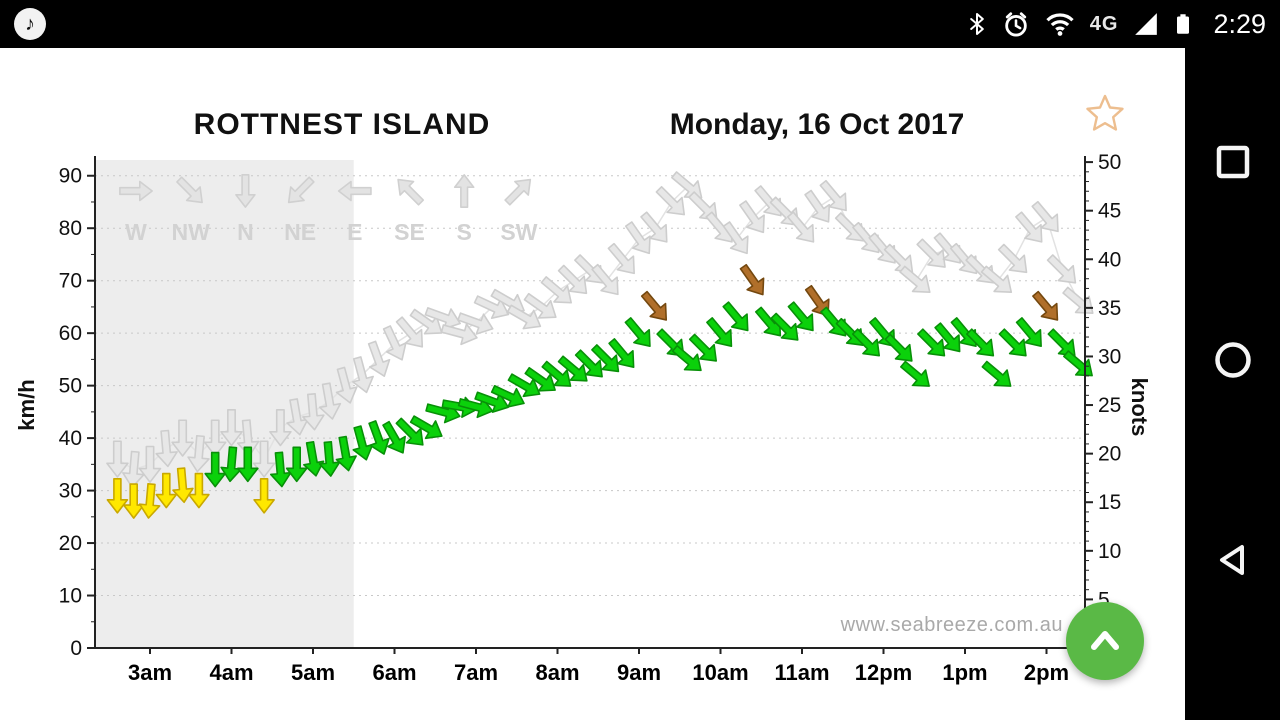  What do you see at coordinates (1060, 24) in the screenshot?
I see `wifi-icon` at bounding box center [1060, 24].